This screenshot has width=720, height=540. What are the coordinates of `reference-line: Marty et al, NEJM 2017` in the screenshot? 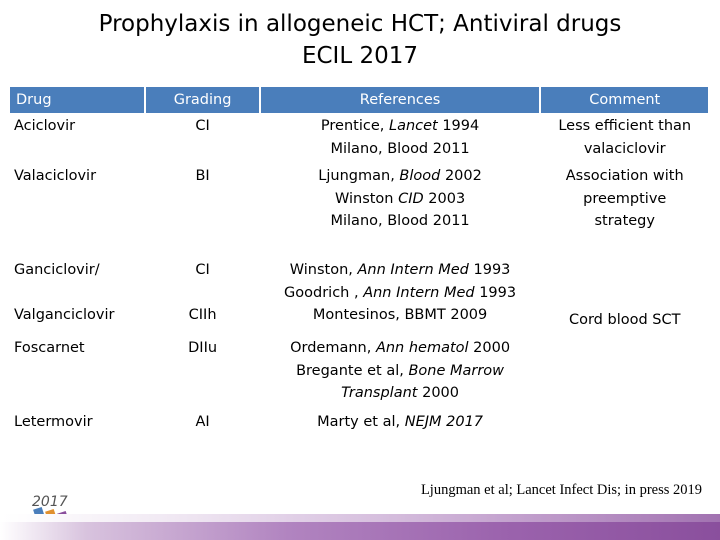 It's located at (400, 422).